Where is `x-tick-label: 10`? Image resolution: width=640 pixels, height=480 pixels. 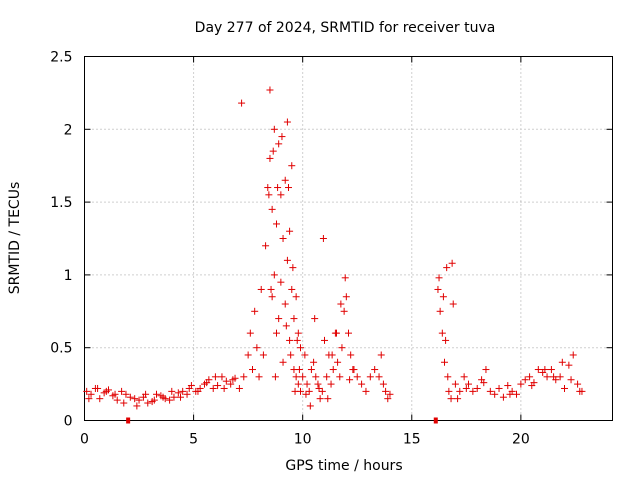
x-tick-label: 10 is located at coordinates (303, 440).